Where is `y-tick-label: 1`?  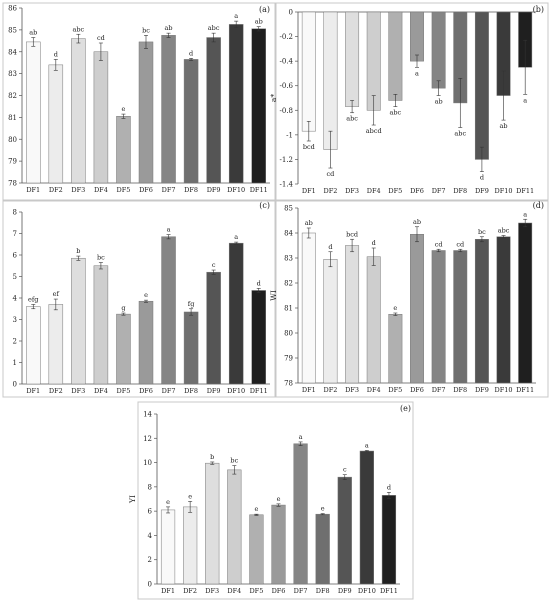
y-tick-label: 1 is located at coordinates (15, 363).